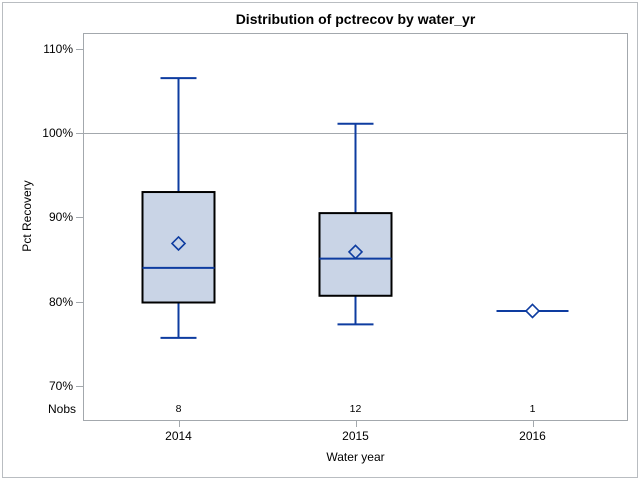  What do you see at coordinates (532, 409) in the screenshot?
I see `nobs-value: 1` at bounding box center [532, 409].